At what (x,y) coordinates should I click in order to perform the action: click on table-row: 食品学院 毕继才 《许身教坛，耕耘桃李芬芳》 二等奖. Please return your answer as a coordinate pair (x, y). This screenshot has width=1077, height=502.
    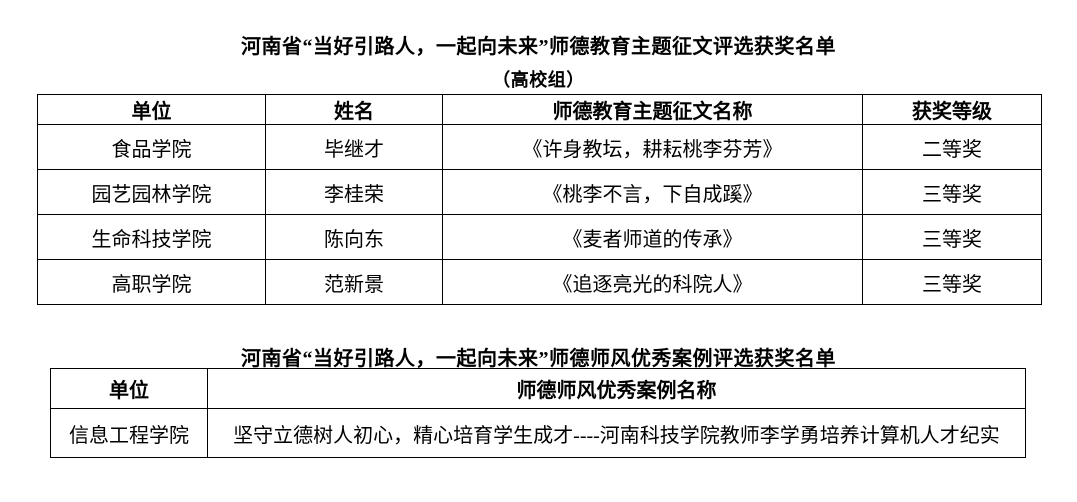
    Looking at the image, I should click on (539, 147).